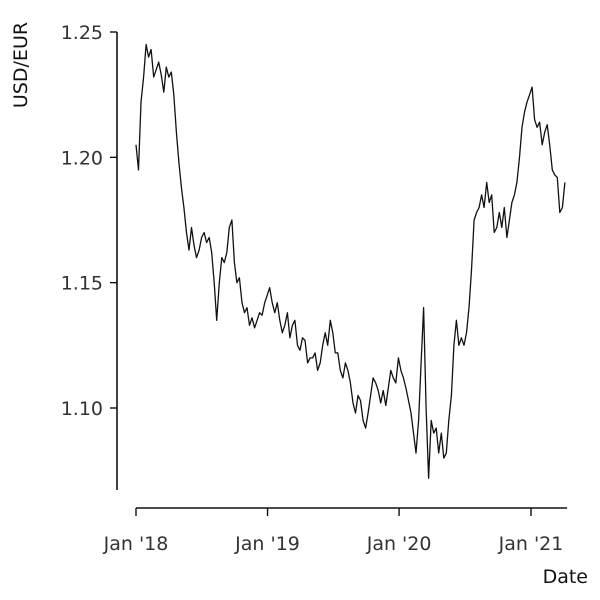 This screenshot has width=600, height=600. What do you see at coordinates (89, 256) in the screenshot?
I see `y-axis: 1.10 1.15 1.20 1.25` at bounding box center [89, 256].